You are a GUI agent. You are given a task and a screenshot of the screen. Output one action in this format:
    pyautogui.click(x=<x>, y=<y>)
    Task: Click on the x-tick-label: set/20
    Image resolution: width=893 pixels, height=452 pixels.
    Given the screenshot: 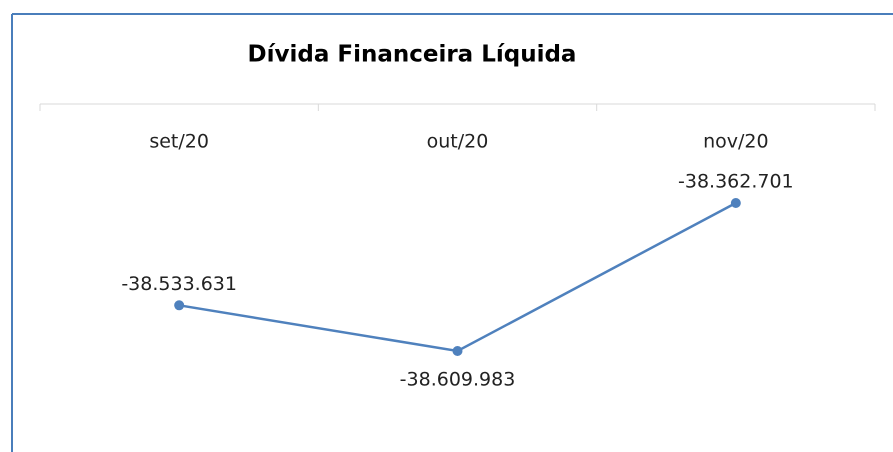 What is the action you would take?
    pyautogui.click(x=179, y=142)
    